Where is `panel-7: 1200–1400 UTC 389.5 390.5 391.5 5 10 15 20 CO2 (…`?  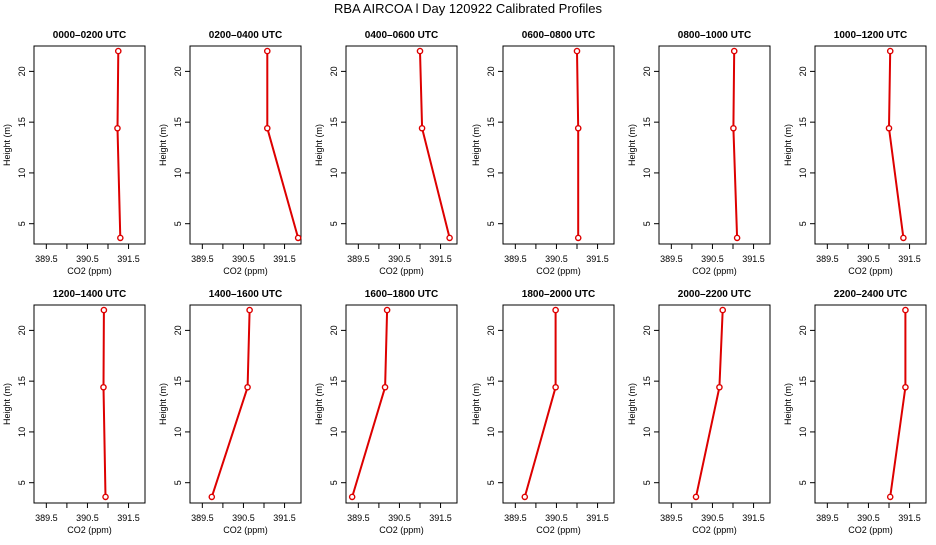 panel-7: 1200–1400 UTC 389.5 390.5 391.5 5 10 15 20 CO2 (… is located at coordinates (74, 412).